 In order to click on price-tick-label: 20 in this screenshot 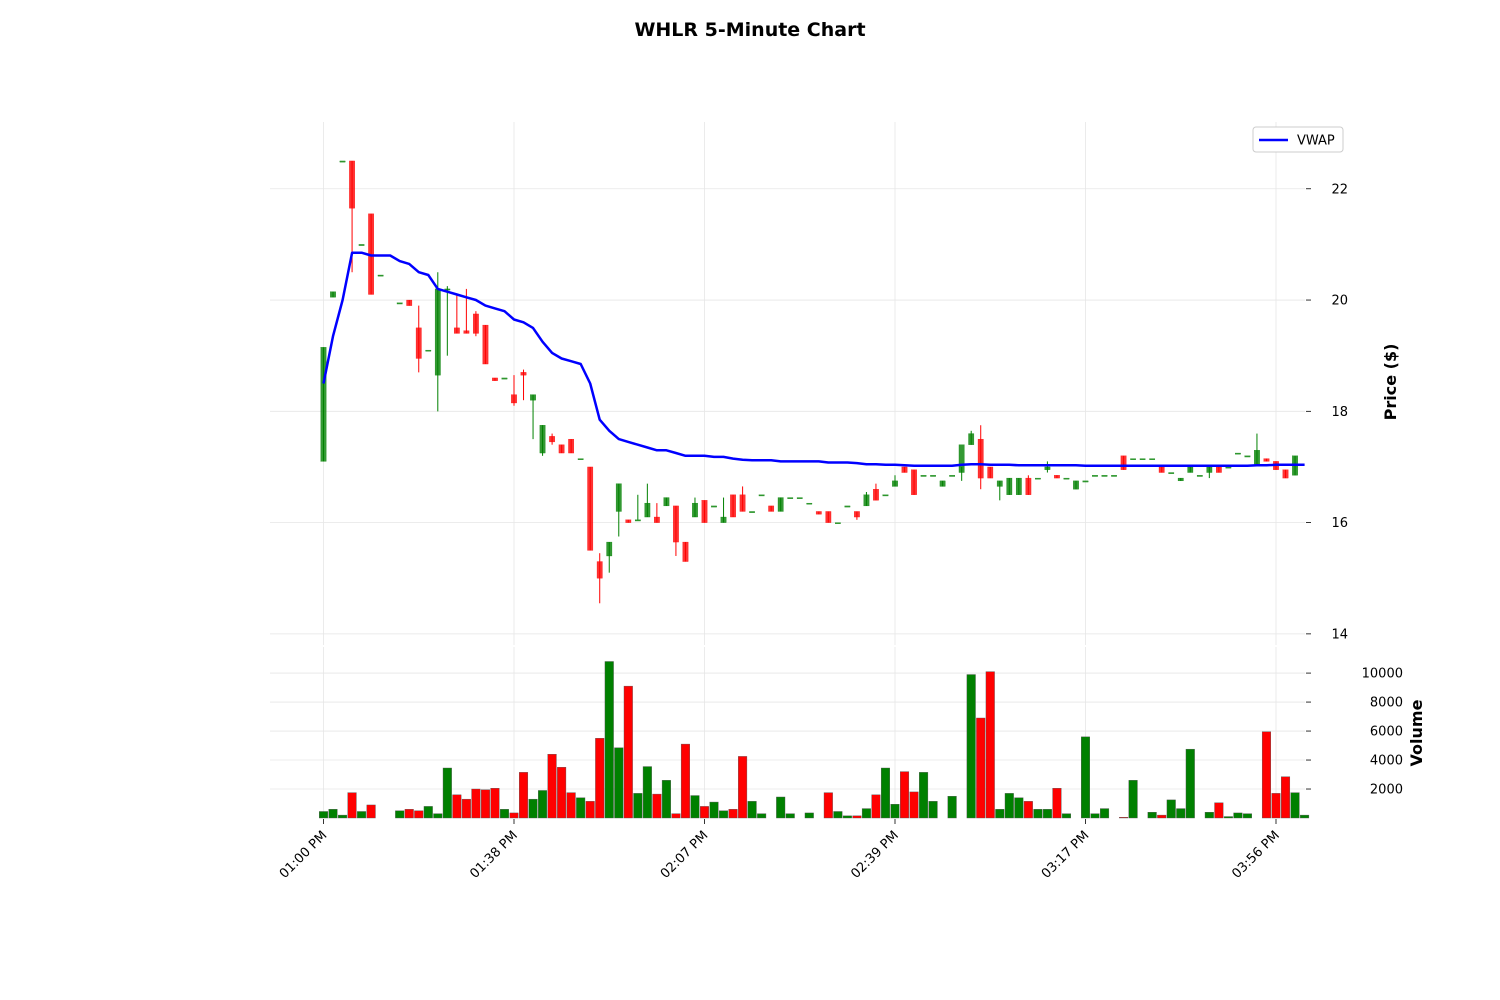, I will do `click(1339, 301)`.